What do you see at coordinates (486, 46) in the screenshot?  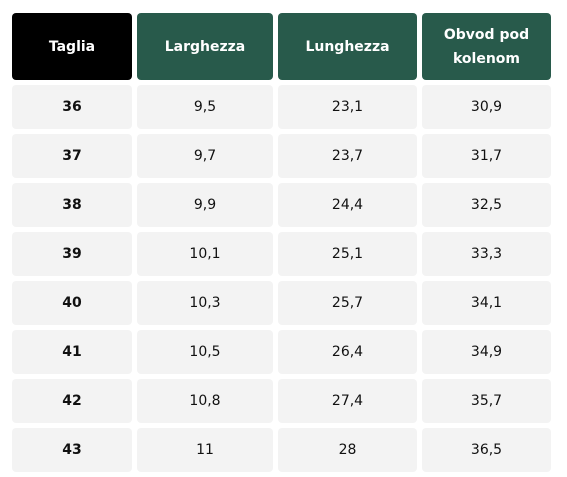 I see `header-cell: Obvod pod kolenom` at bounding box center [486, 46].